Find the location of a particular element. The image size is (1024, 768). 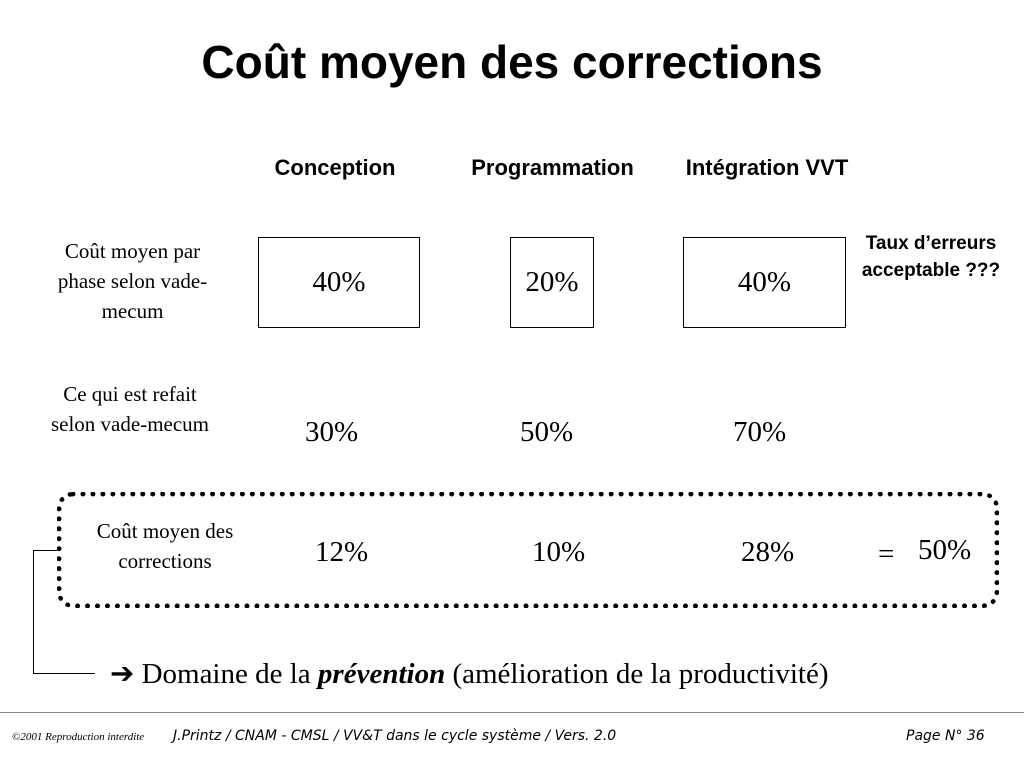

value-total: 50% is located at coordinates (945, 550).